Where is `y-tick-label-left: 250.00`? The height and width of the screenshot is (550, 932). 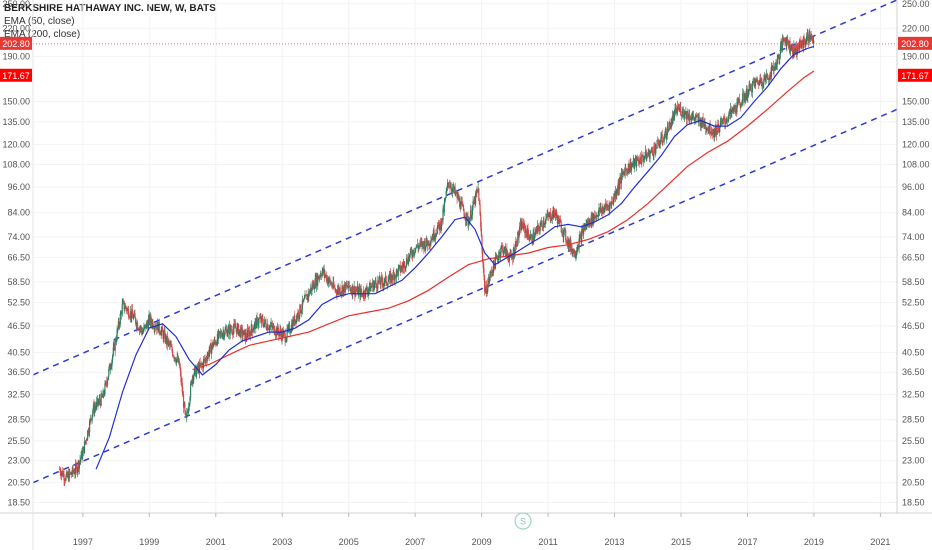
y-tick-label-left: 250.00 is located at coordinates (16, 4).